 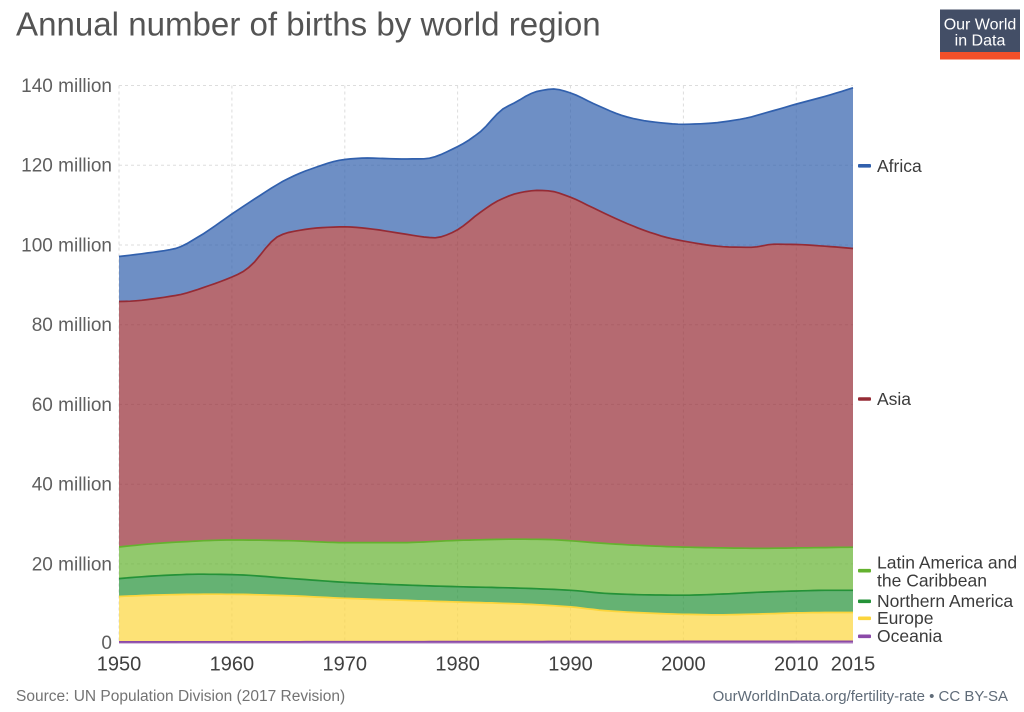 I want to click on svg-text: Our World, so click(x=980, y=25).